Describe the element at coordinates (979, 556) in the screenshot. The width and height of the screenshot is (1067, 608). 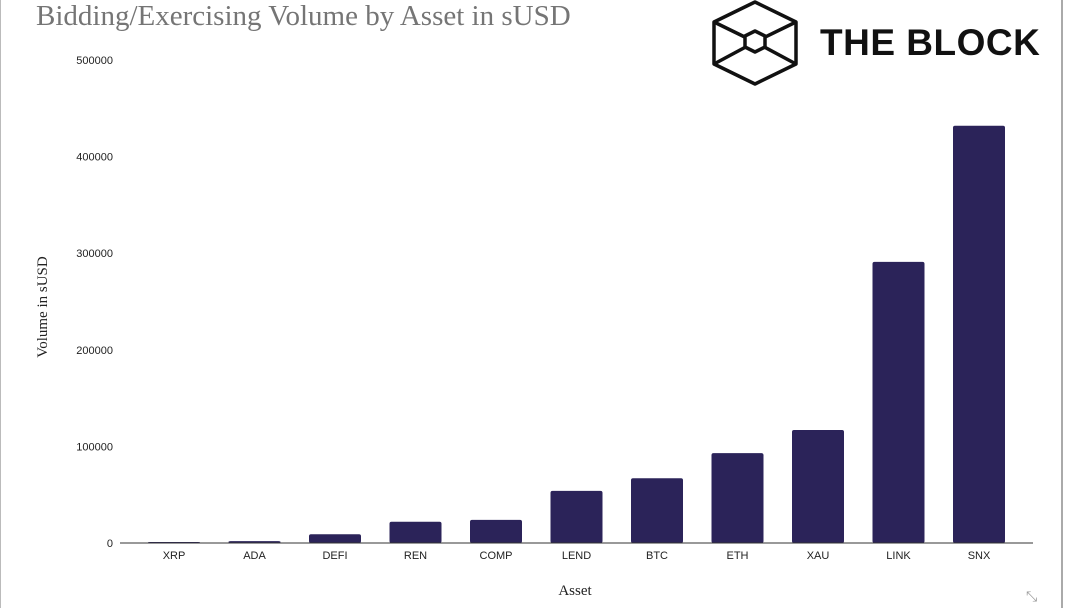
I see `x-tick-label: SNX` at that location.